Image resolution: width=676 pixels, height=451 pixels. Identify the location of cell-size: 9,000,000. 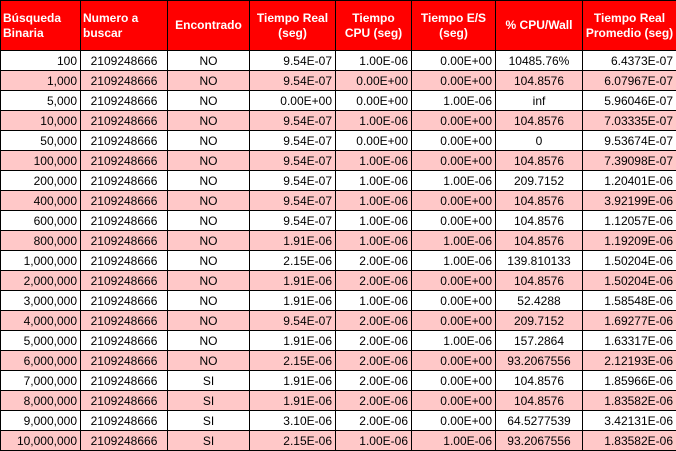
(40, 420).